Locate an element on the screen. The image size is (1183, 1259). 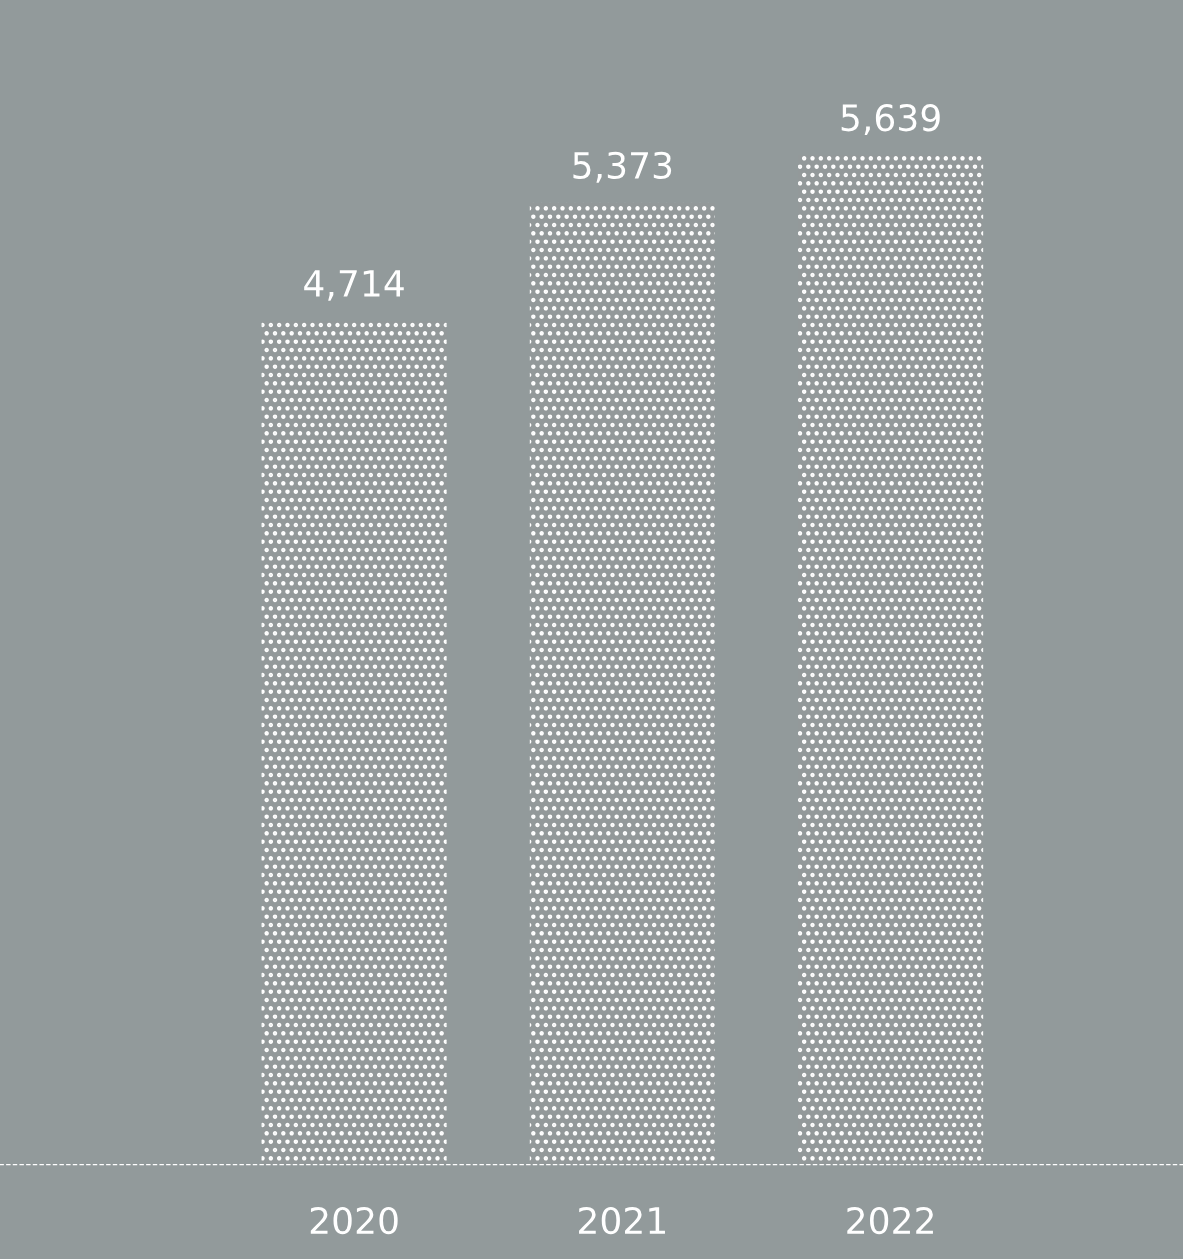
x-tick-label: 2021 is located at coordinates (622, 1220).